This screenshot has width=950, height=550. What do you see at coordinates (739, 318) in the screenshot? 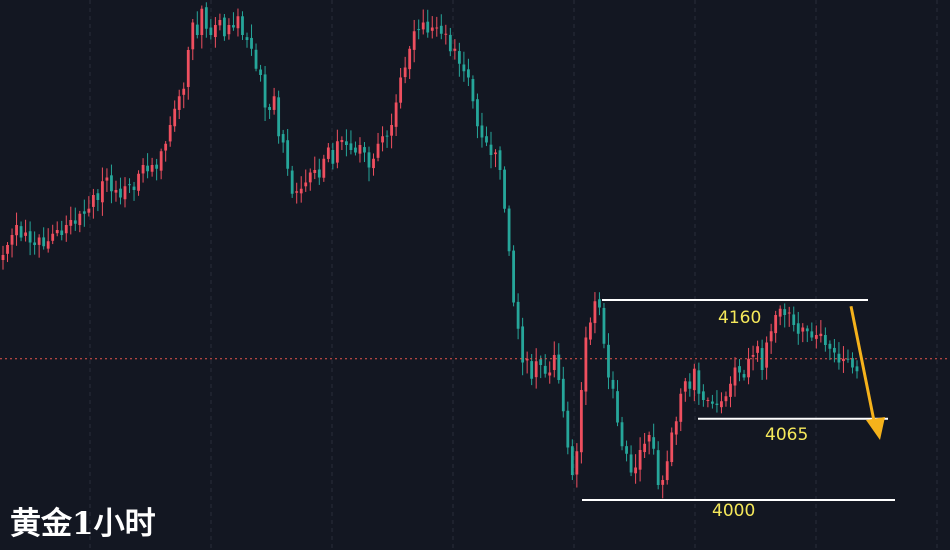
I see `level-label-4160: 4160` at bounding box center [739, 318].